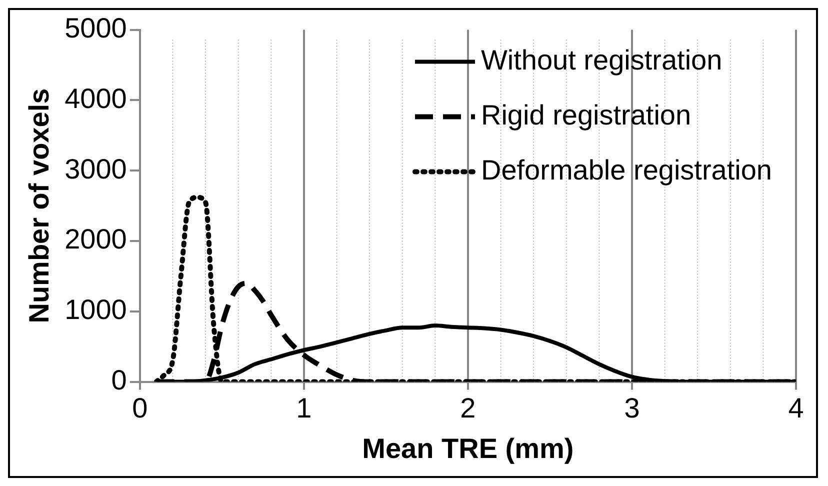  What do you see at coordinates (95, 310) in the screenshot?
I see `y-tick-label: 1000` at bounding box center [95, 310].